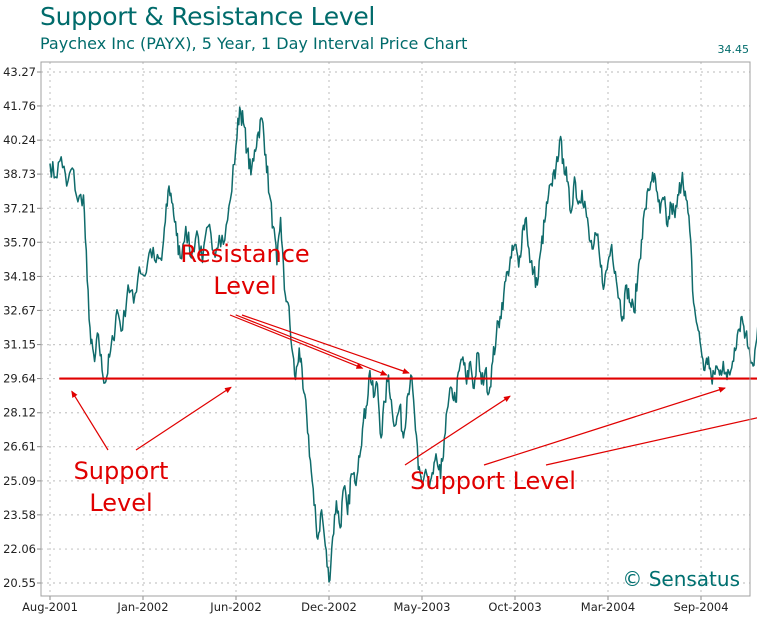  What do you see at coordinates (19, 208) in the screenshot?
I see `y-tick-label: 37.21` at bounding box center [19, 208].